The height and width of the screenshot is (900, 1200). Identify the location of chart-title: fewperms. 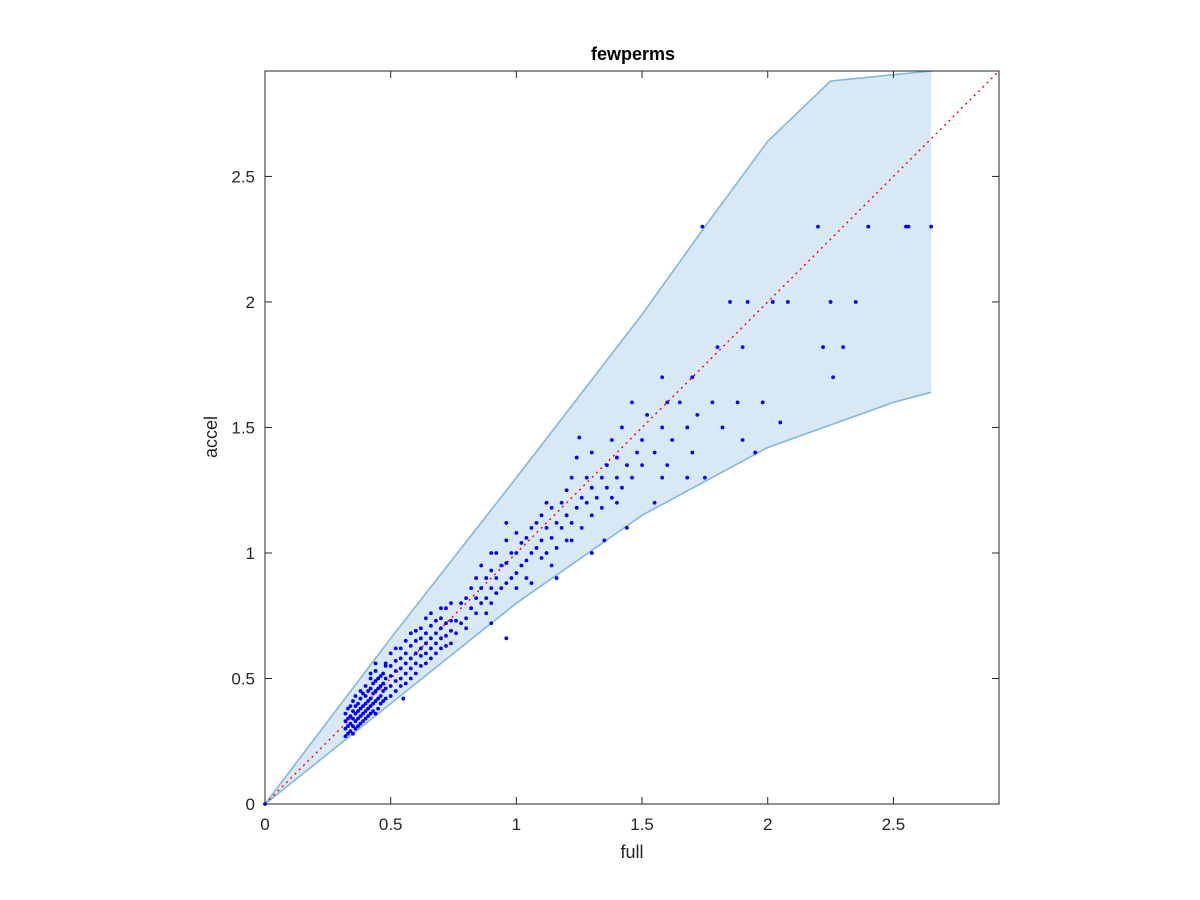
(633, 54).